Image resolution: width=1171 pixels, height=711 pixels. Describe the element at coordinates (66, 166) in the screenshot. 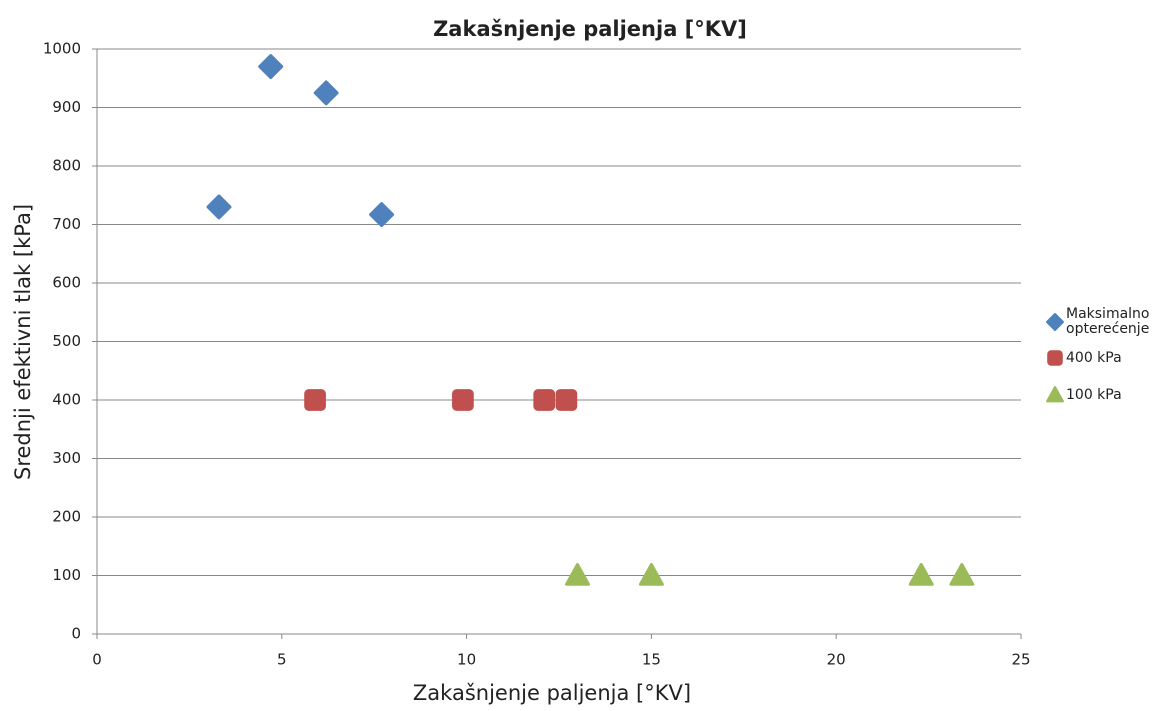

I see `y-tick-label: 800` at that location.